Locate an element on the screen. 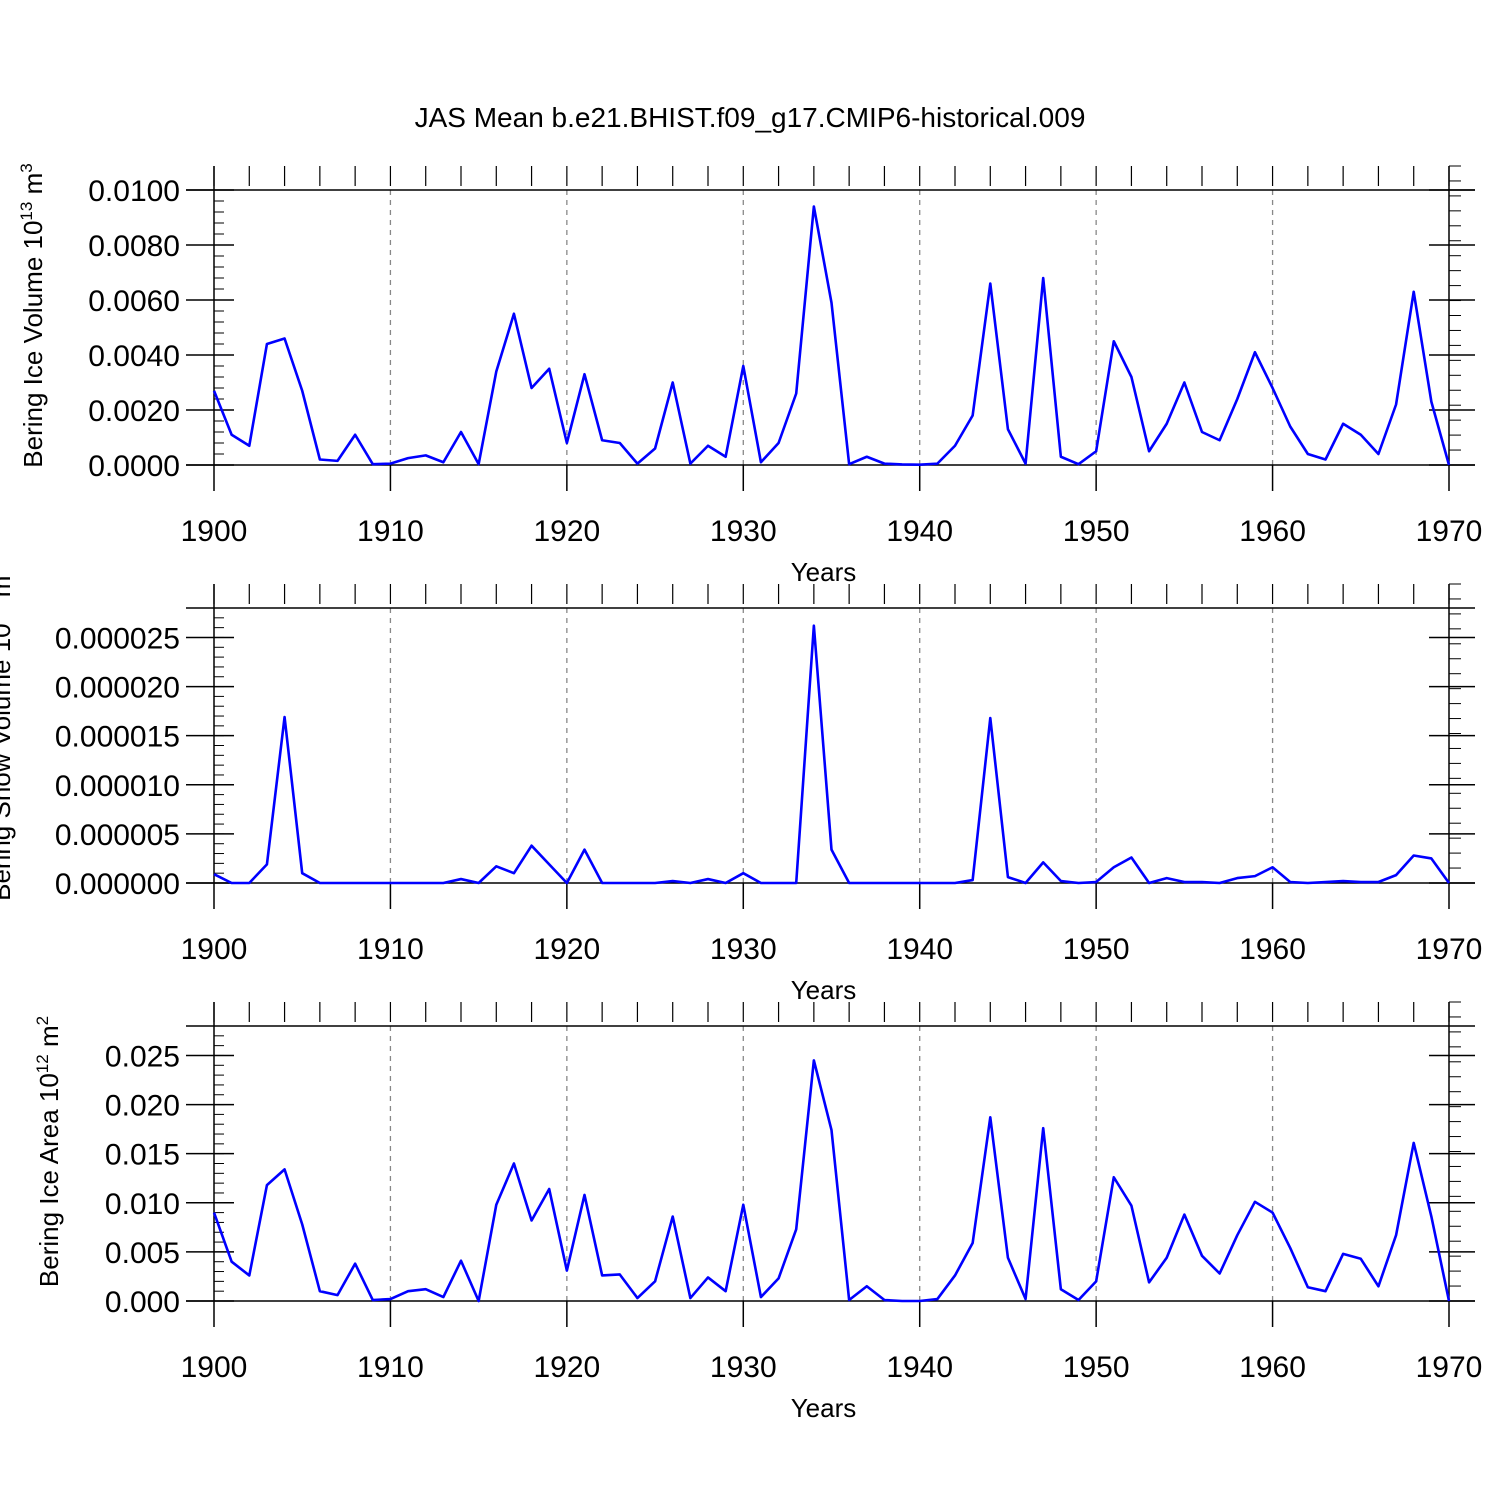 The width and height of the screenshot is (1500, 1500). y-tick-label: 0.0100 is located at coordinates (134, 191).